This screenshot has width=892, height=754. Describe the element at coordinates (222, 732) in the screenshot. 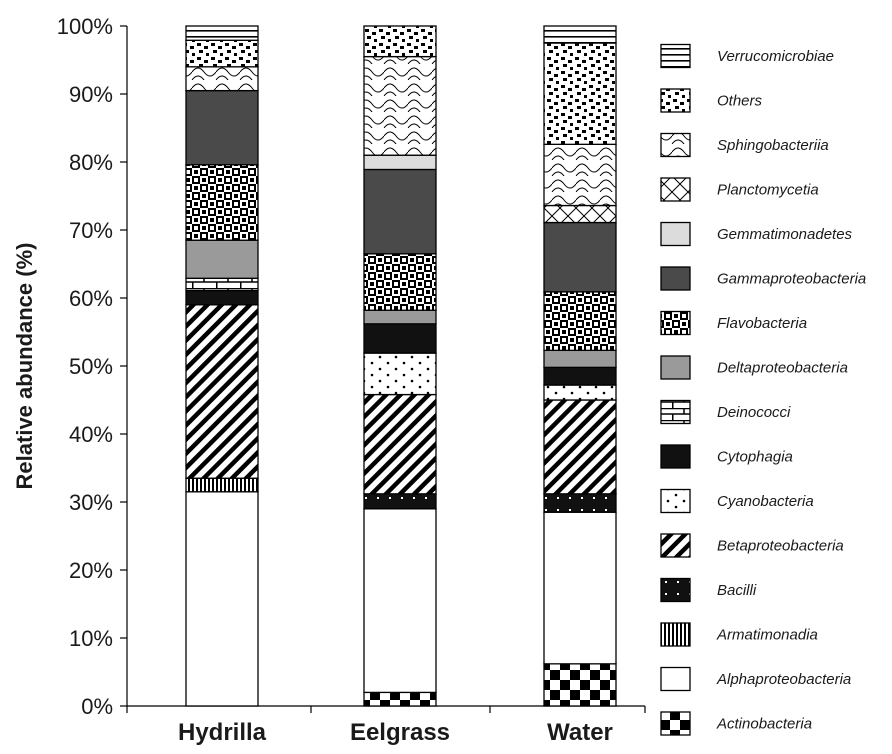

I see `x-tick-label: Hydrilla` at that location.